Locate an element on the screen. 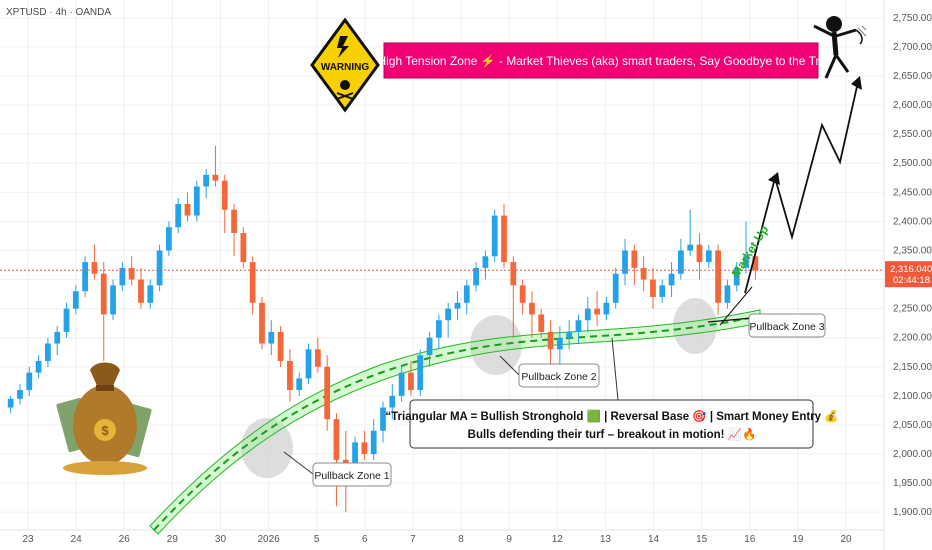 This screenshot has width=932, height=550. pullback-zone-3-callout: Pullback Zone 3 is located at coordinates (787, 325).